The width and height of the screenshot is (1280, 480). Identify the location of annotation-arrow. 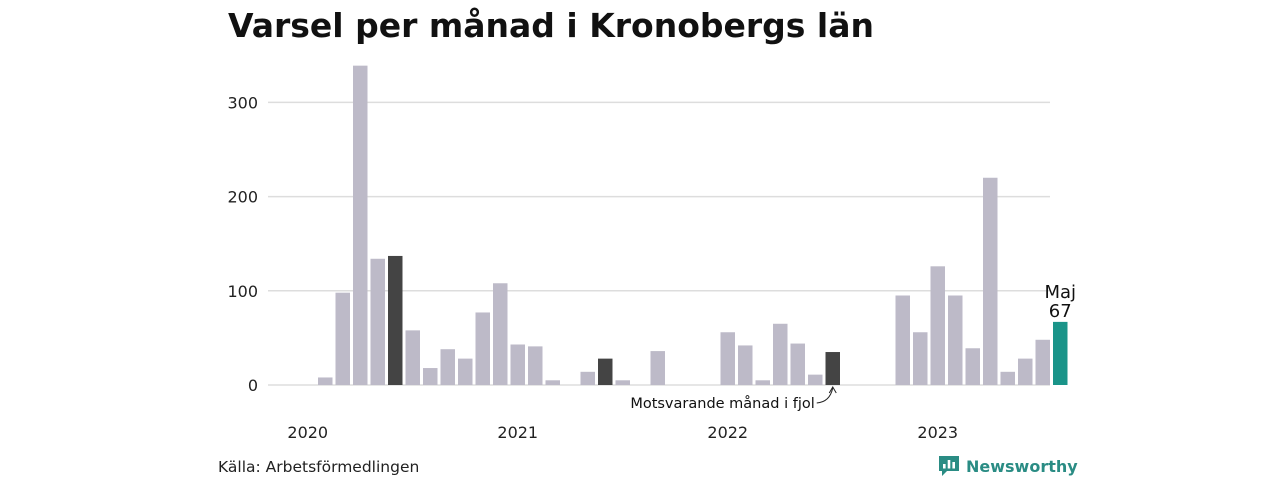
(825, 395).